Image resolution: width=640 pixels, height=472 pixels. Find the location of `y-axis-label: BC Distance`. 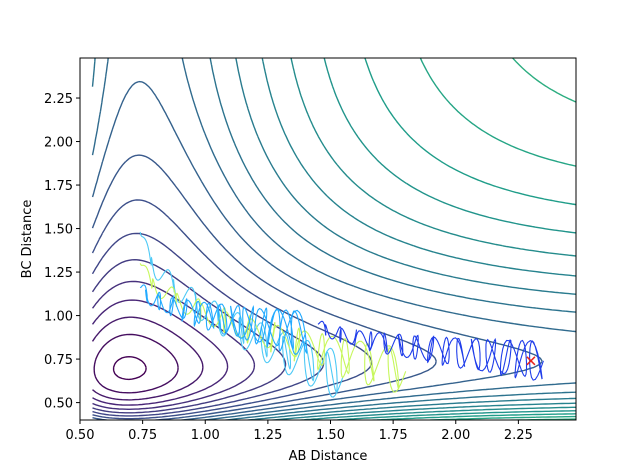

y-axis-label: BC Distance is located at coordinates (27, 239).